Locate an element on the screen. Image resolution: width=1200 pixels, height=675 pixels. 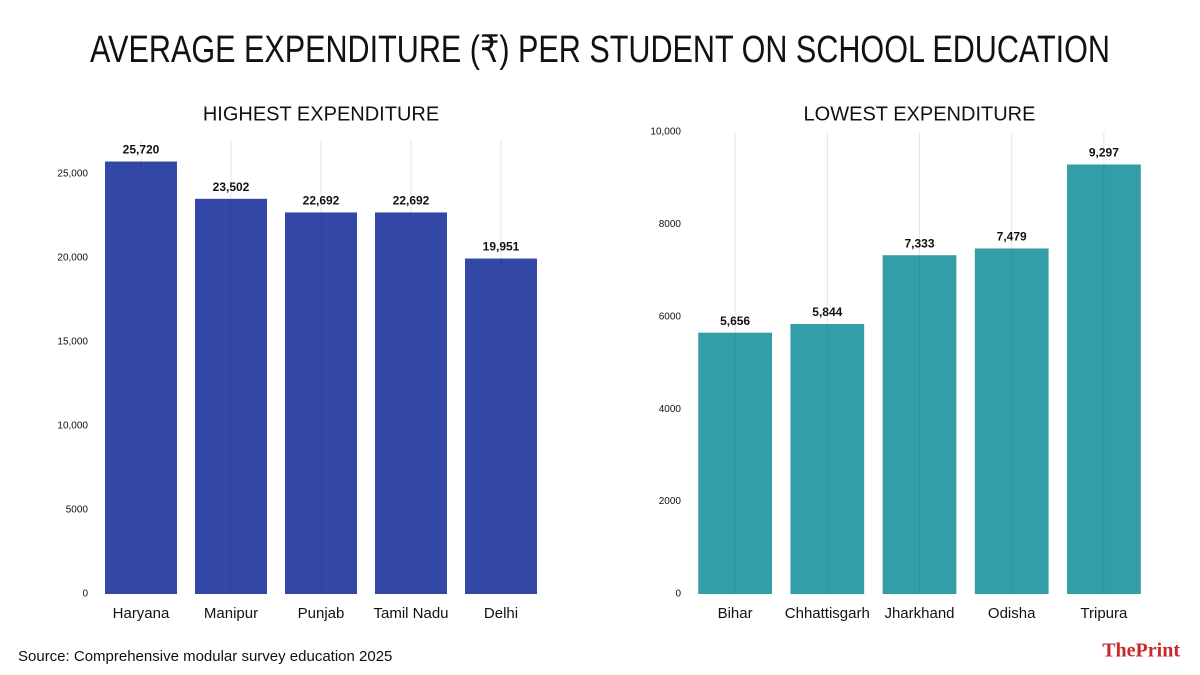
value-label: 7,333 is located at coordinates (919, 243).